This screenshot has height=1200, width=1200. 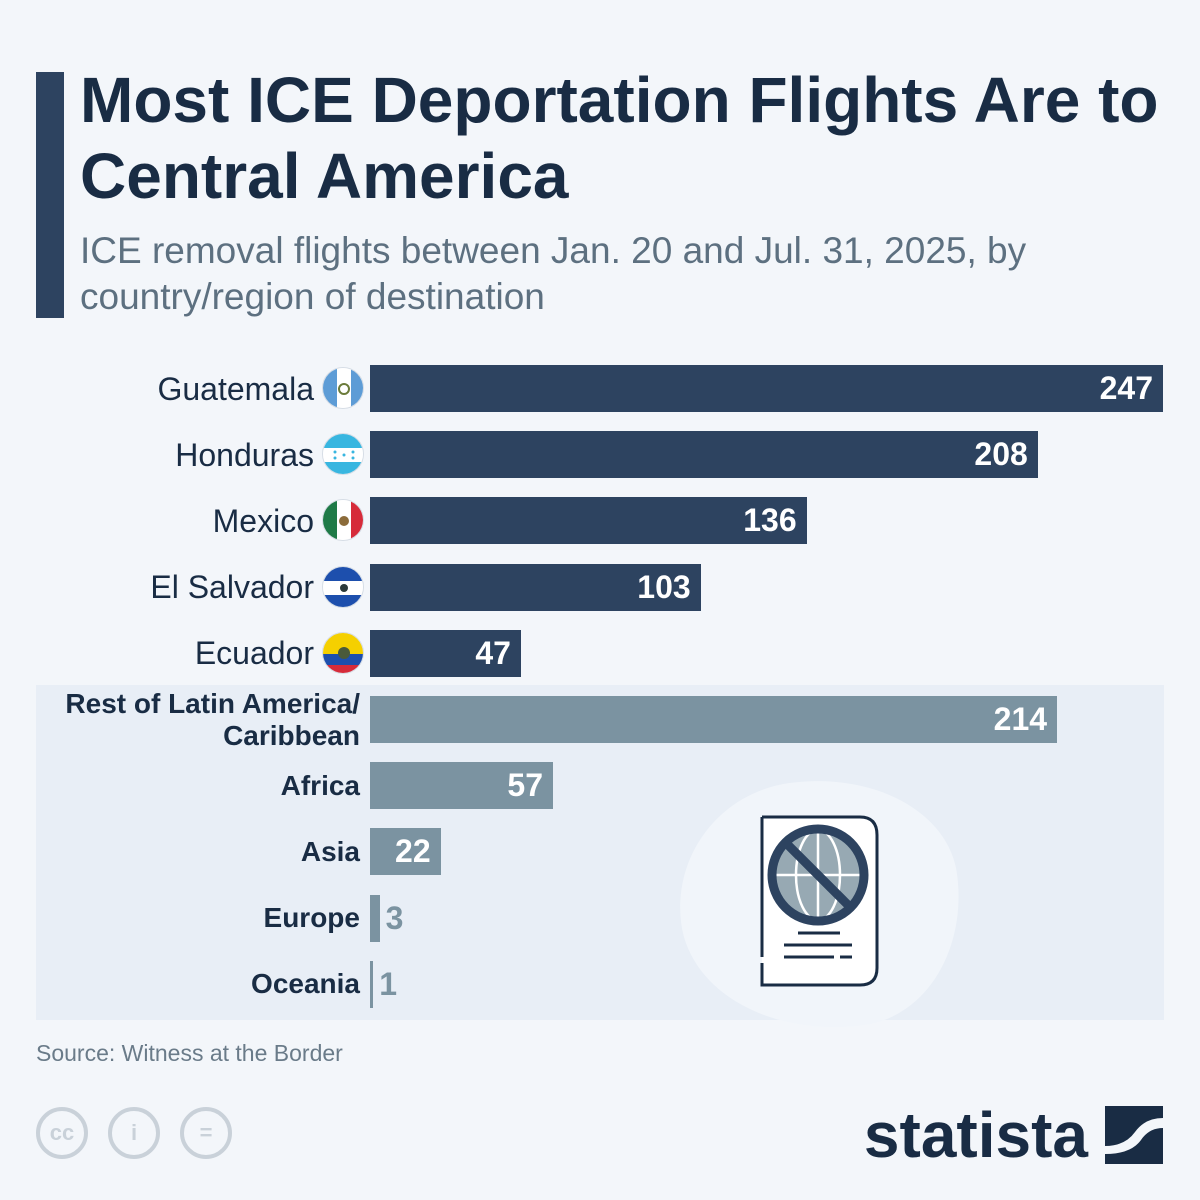 I want to click on bar-africa, so click(x=461, y=786).